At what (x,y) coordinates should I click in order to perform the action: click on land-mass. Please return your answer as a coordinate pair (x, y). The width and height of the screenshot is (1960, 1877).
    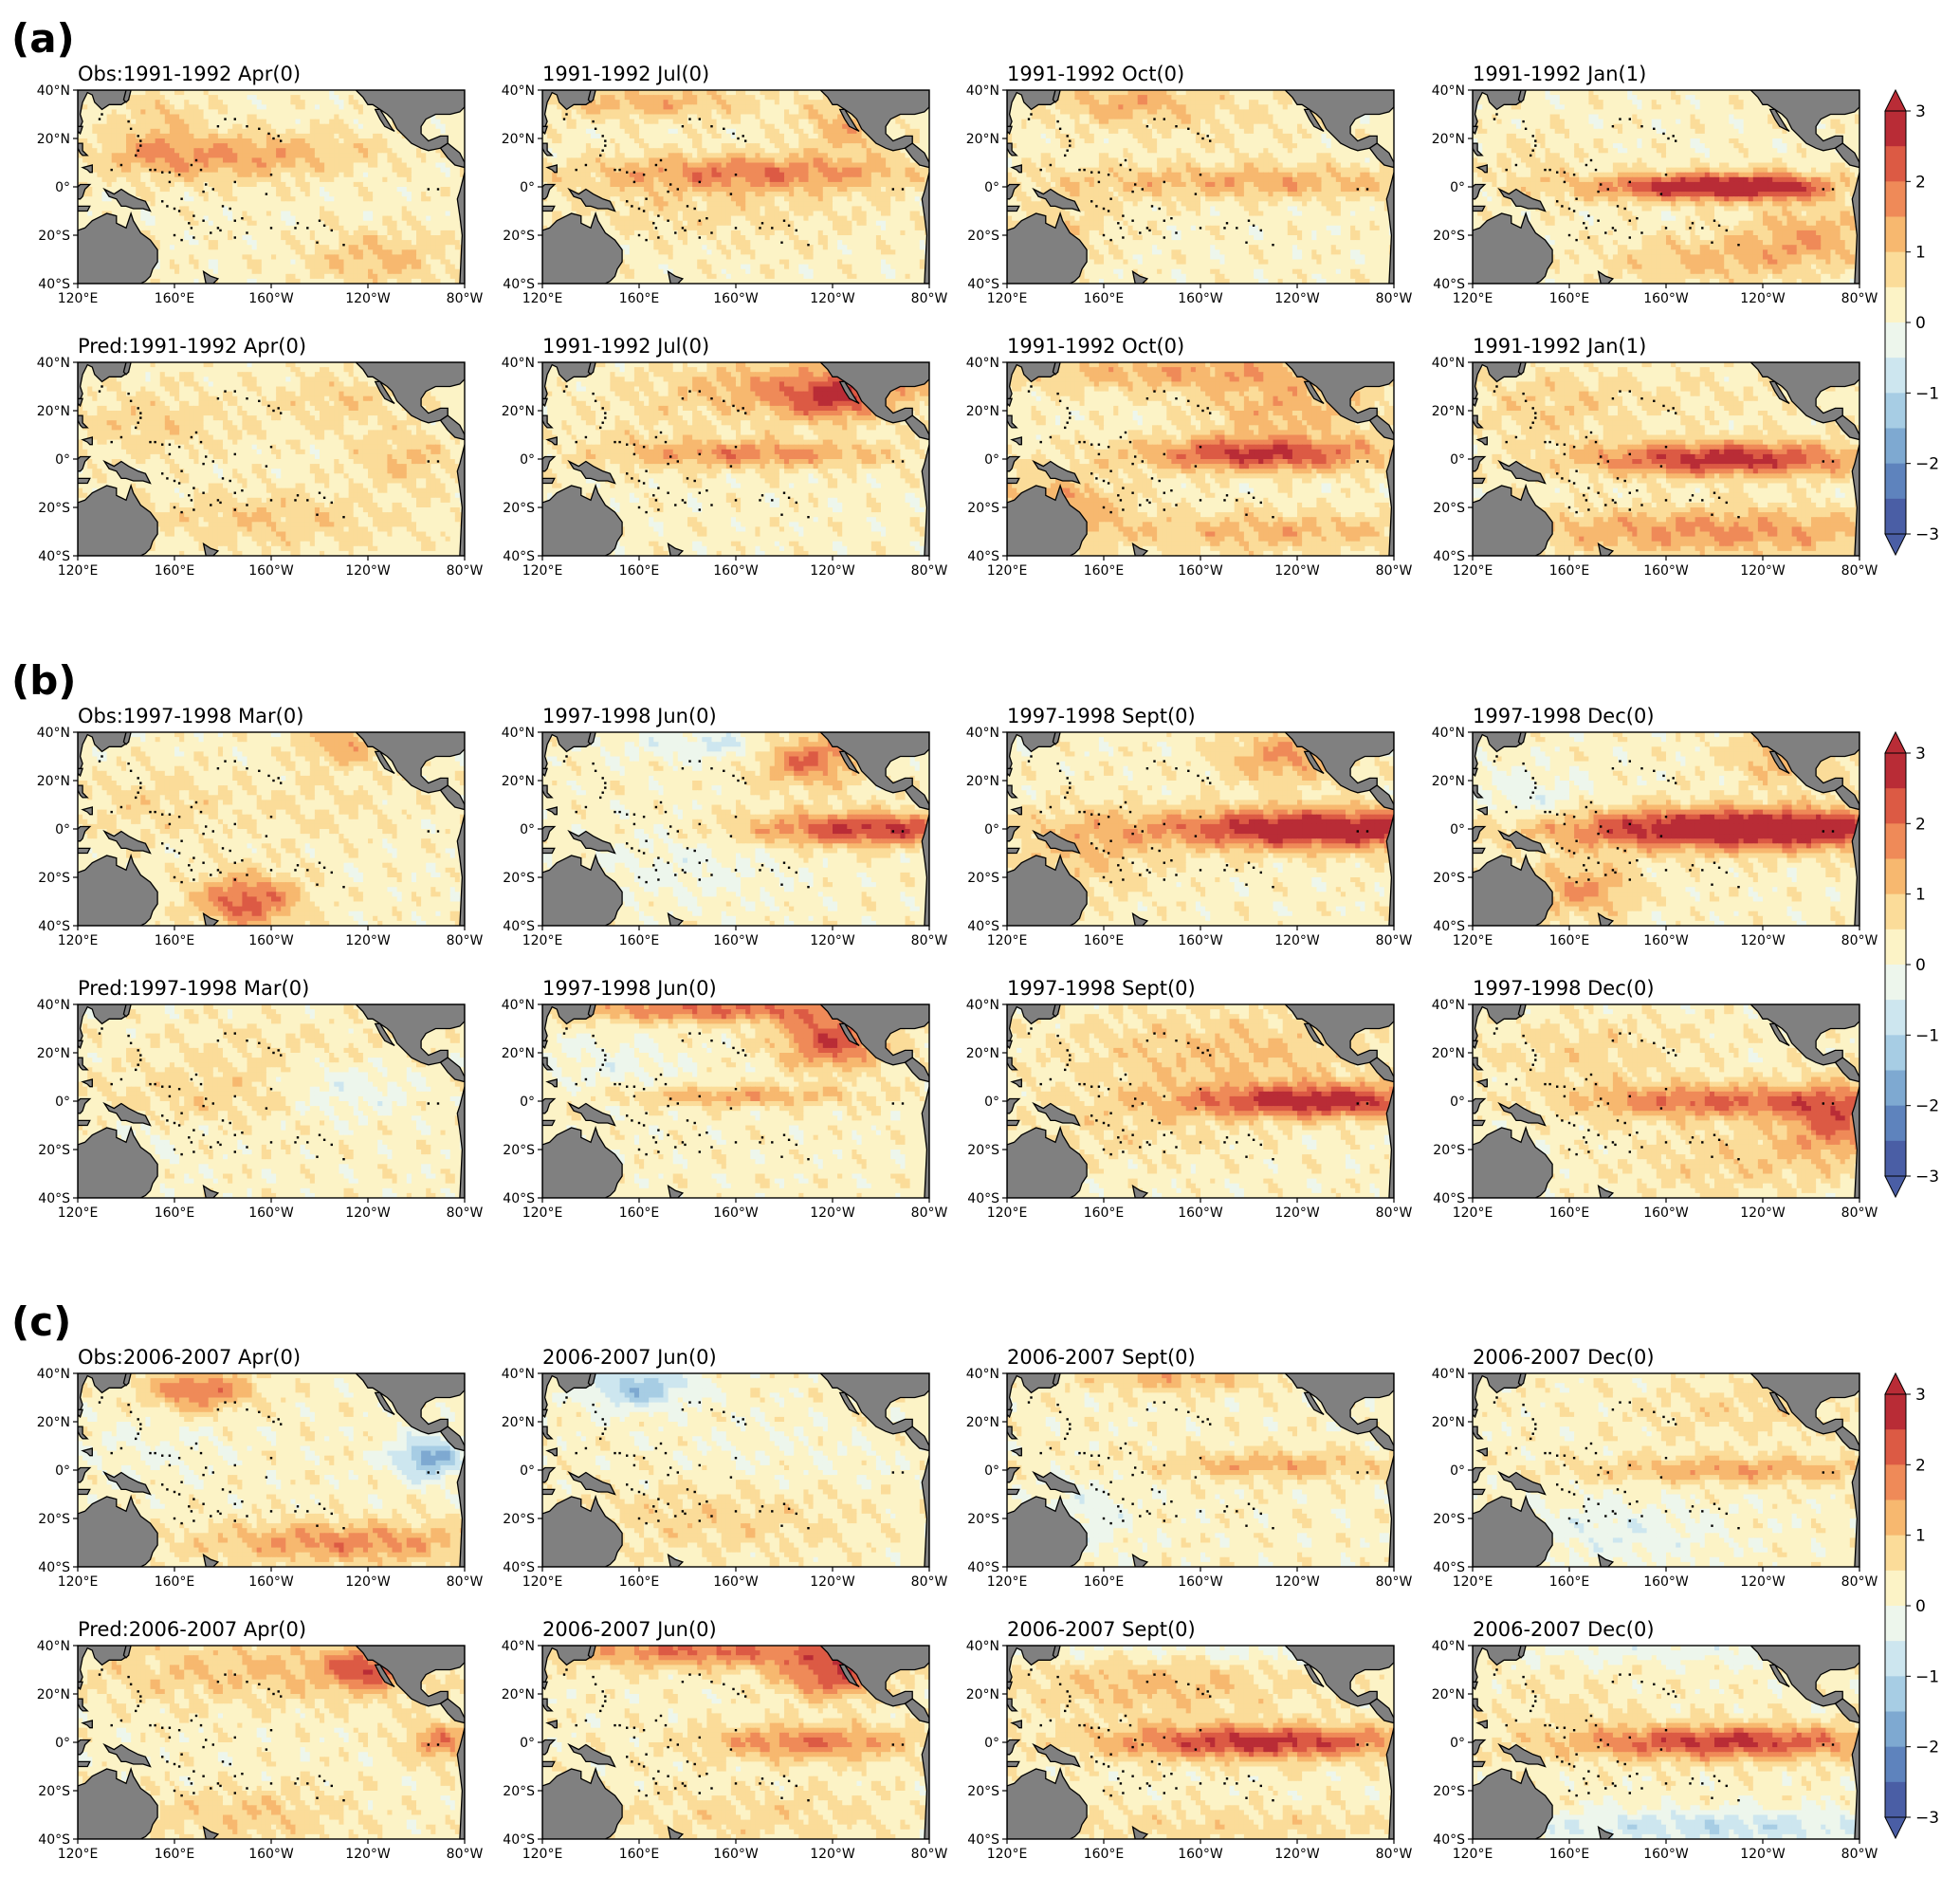
    Looking at the image, I should click on (1013, 1491).